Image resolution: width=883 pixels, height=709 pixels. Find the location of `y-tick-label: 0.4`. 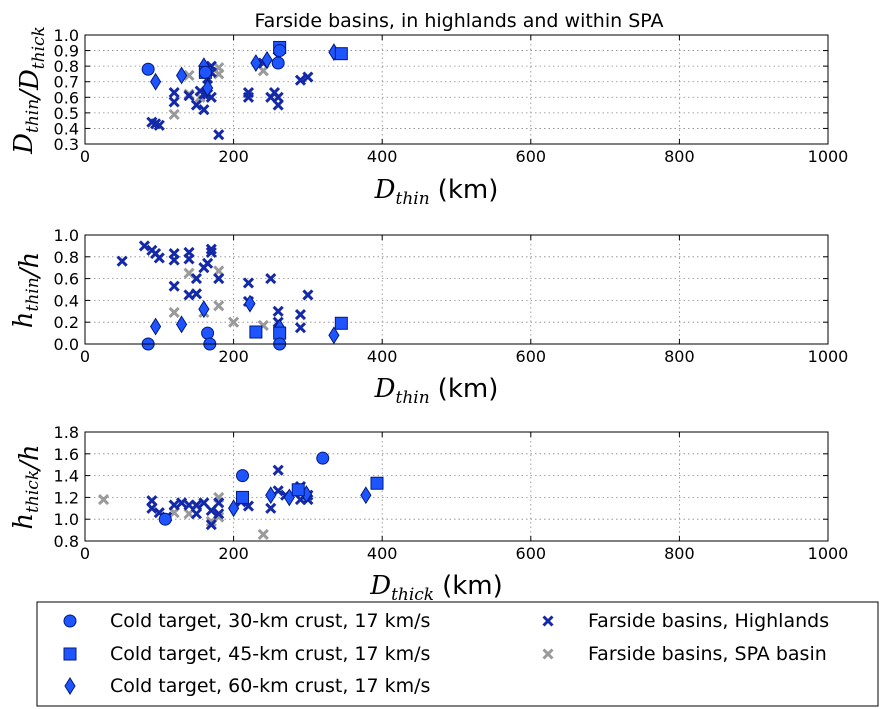

y-tick-label: 0.4 is located at coordinates (66, 128).